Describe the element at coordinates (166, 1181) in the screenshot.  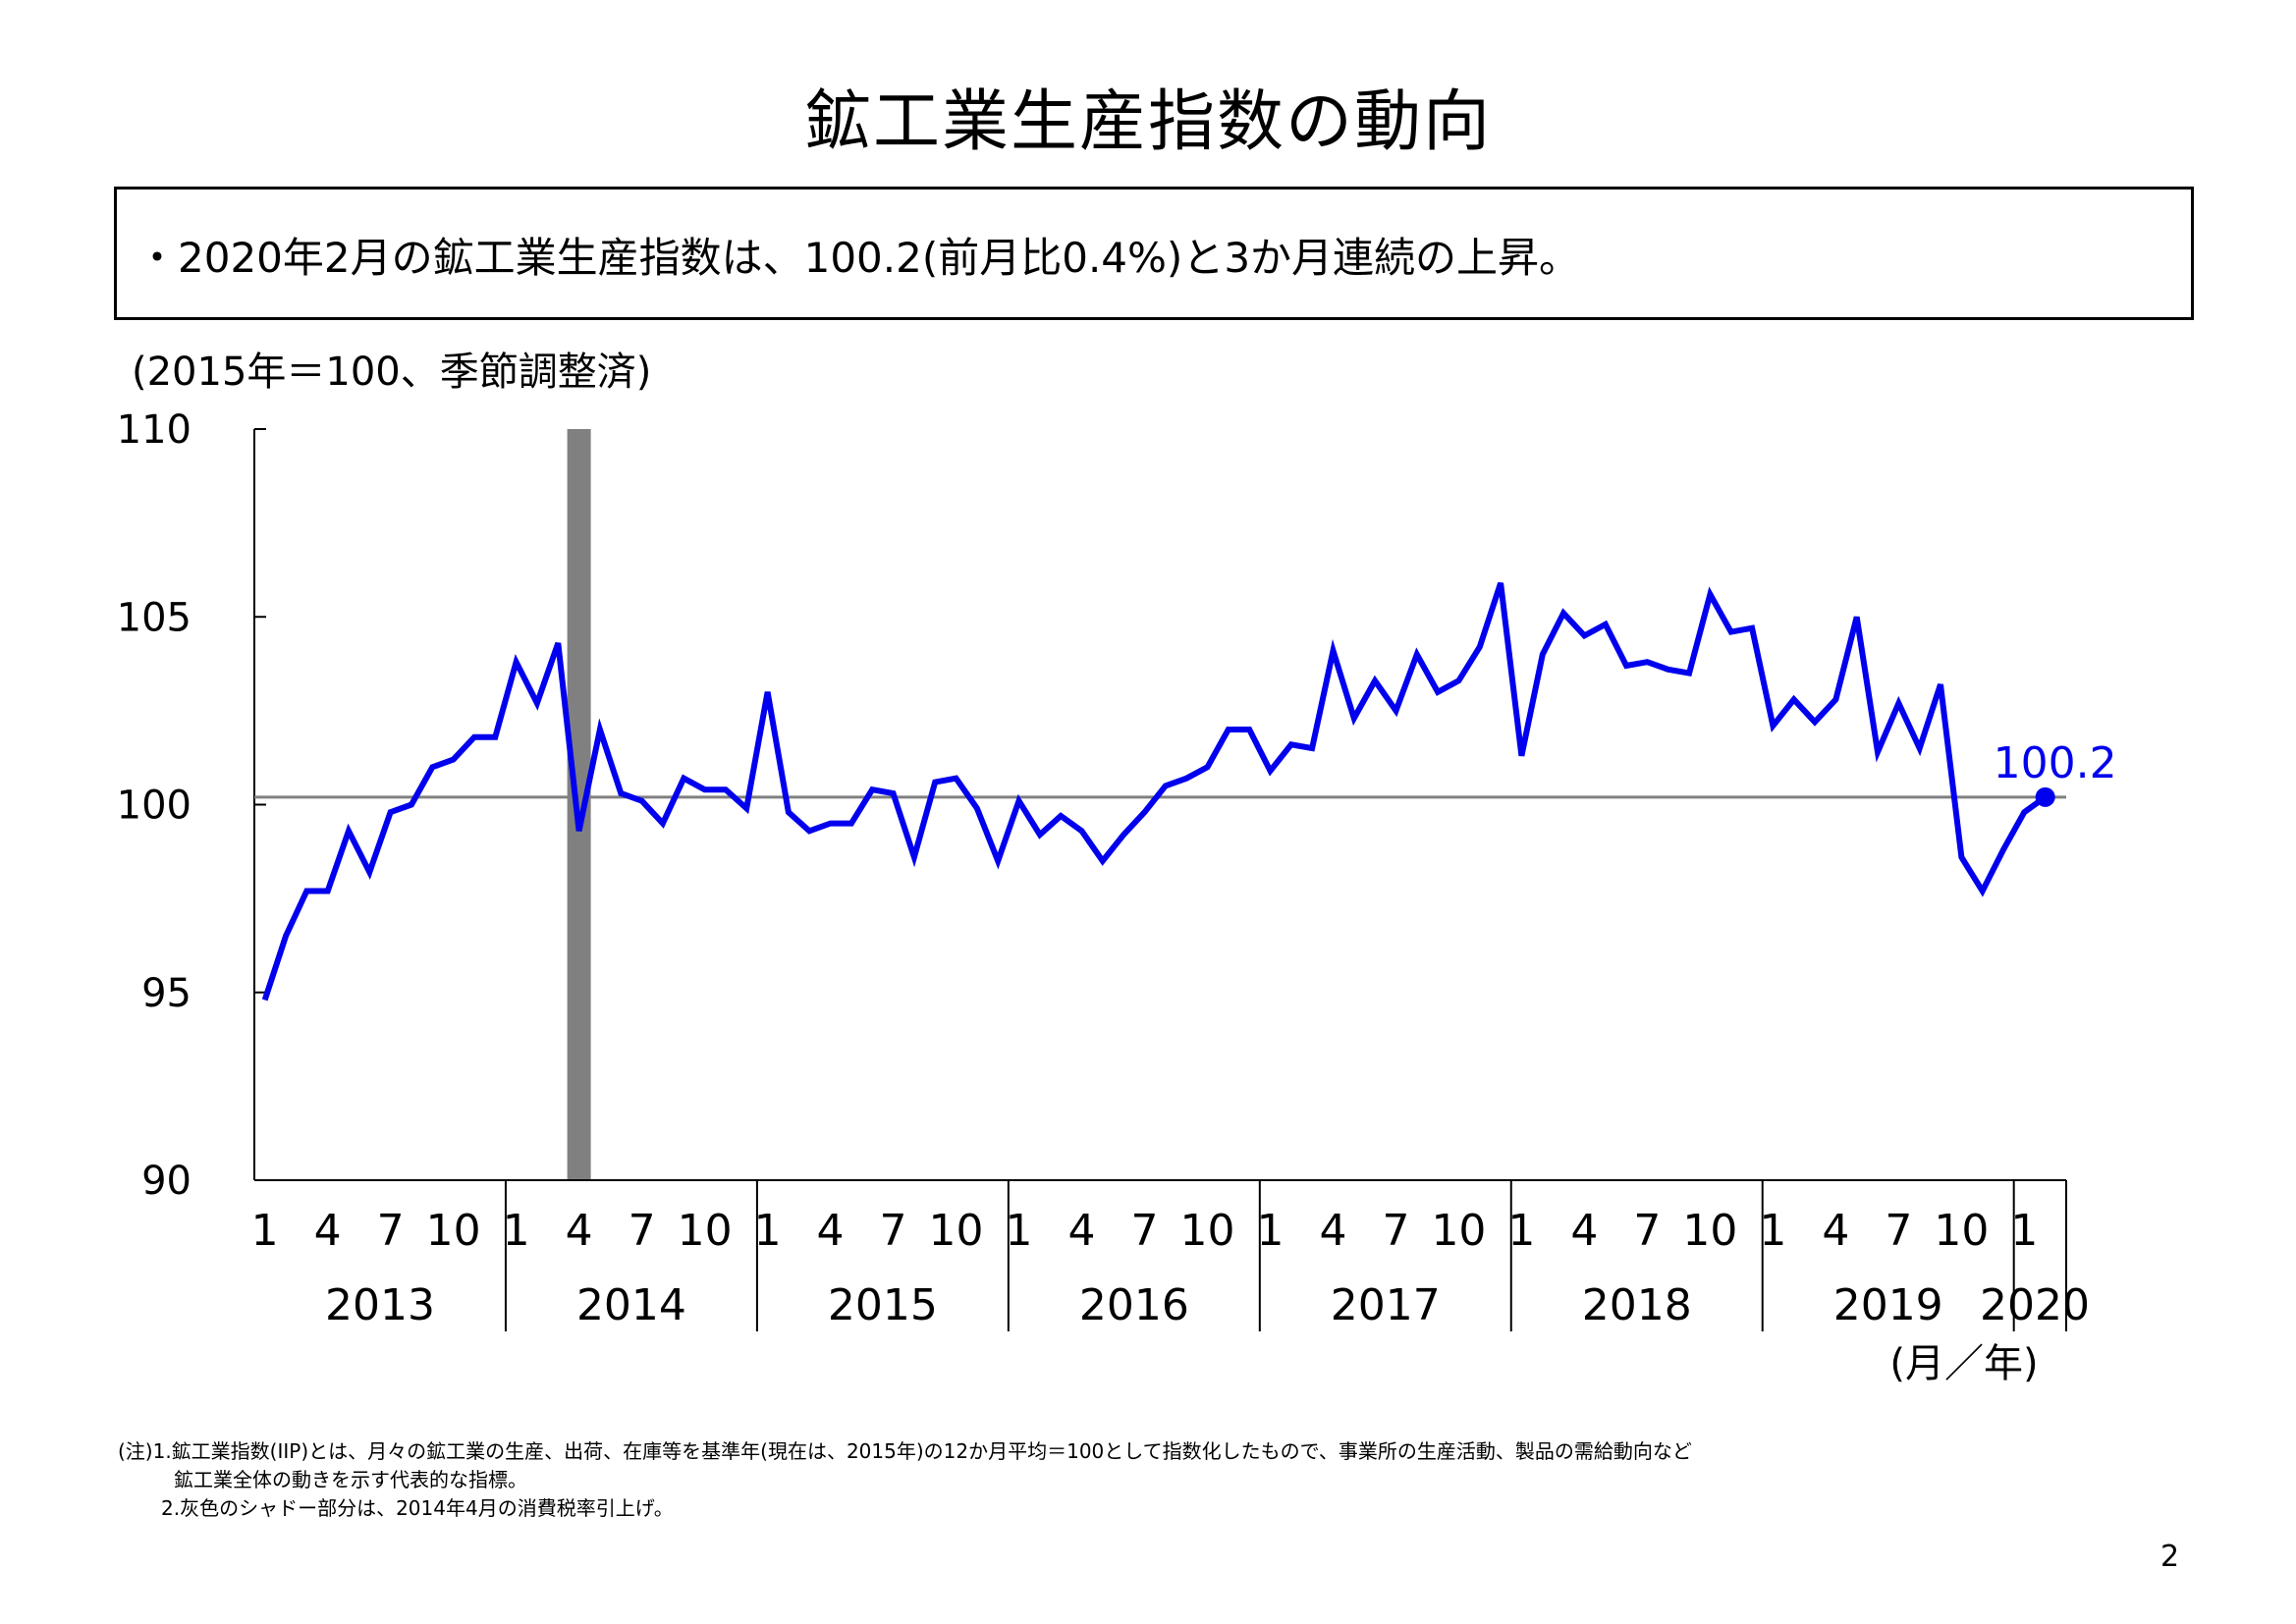
I see `y-tick-label: 90` at that location.